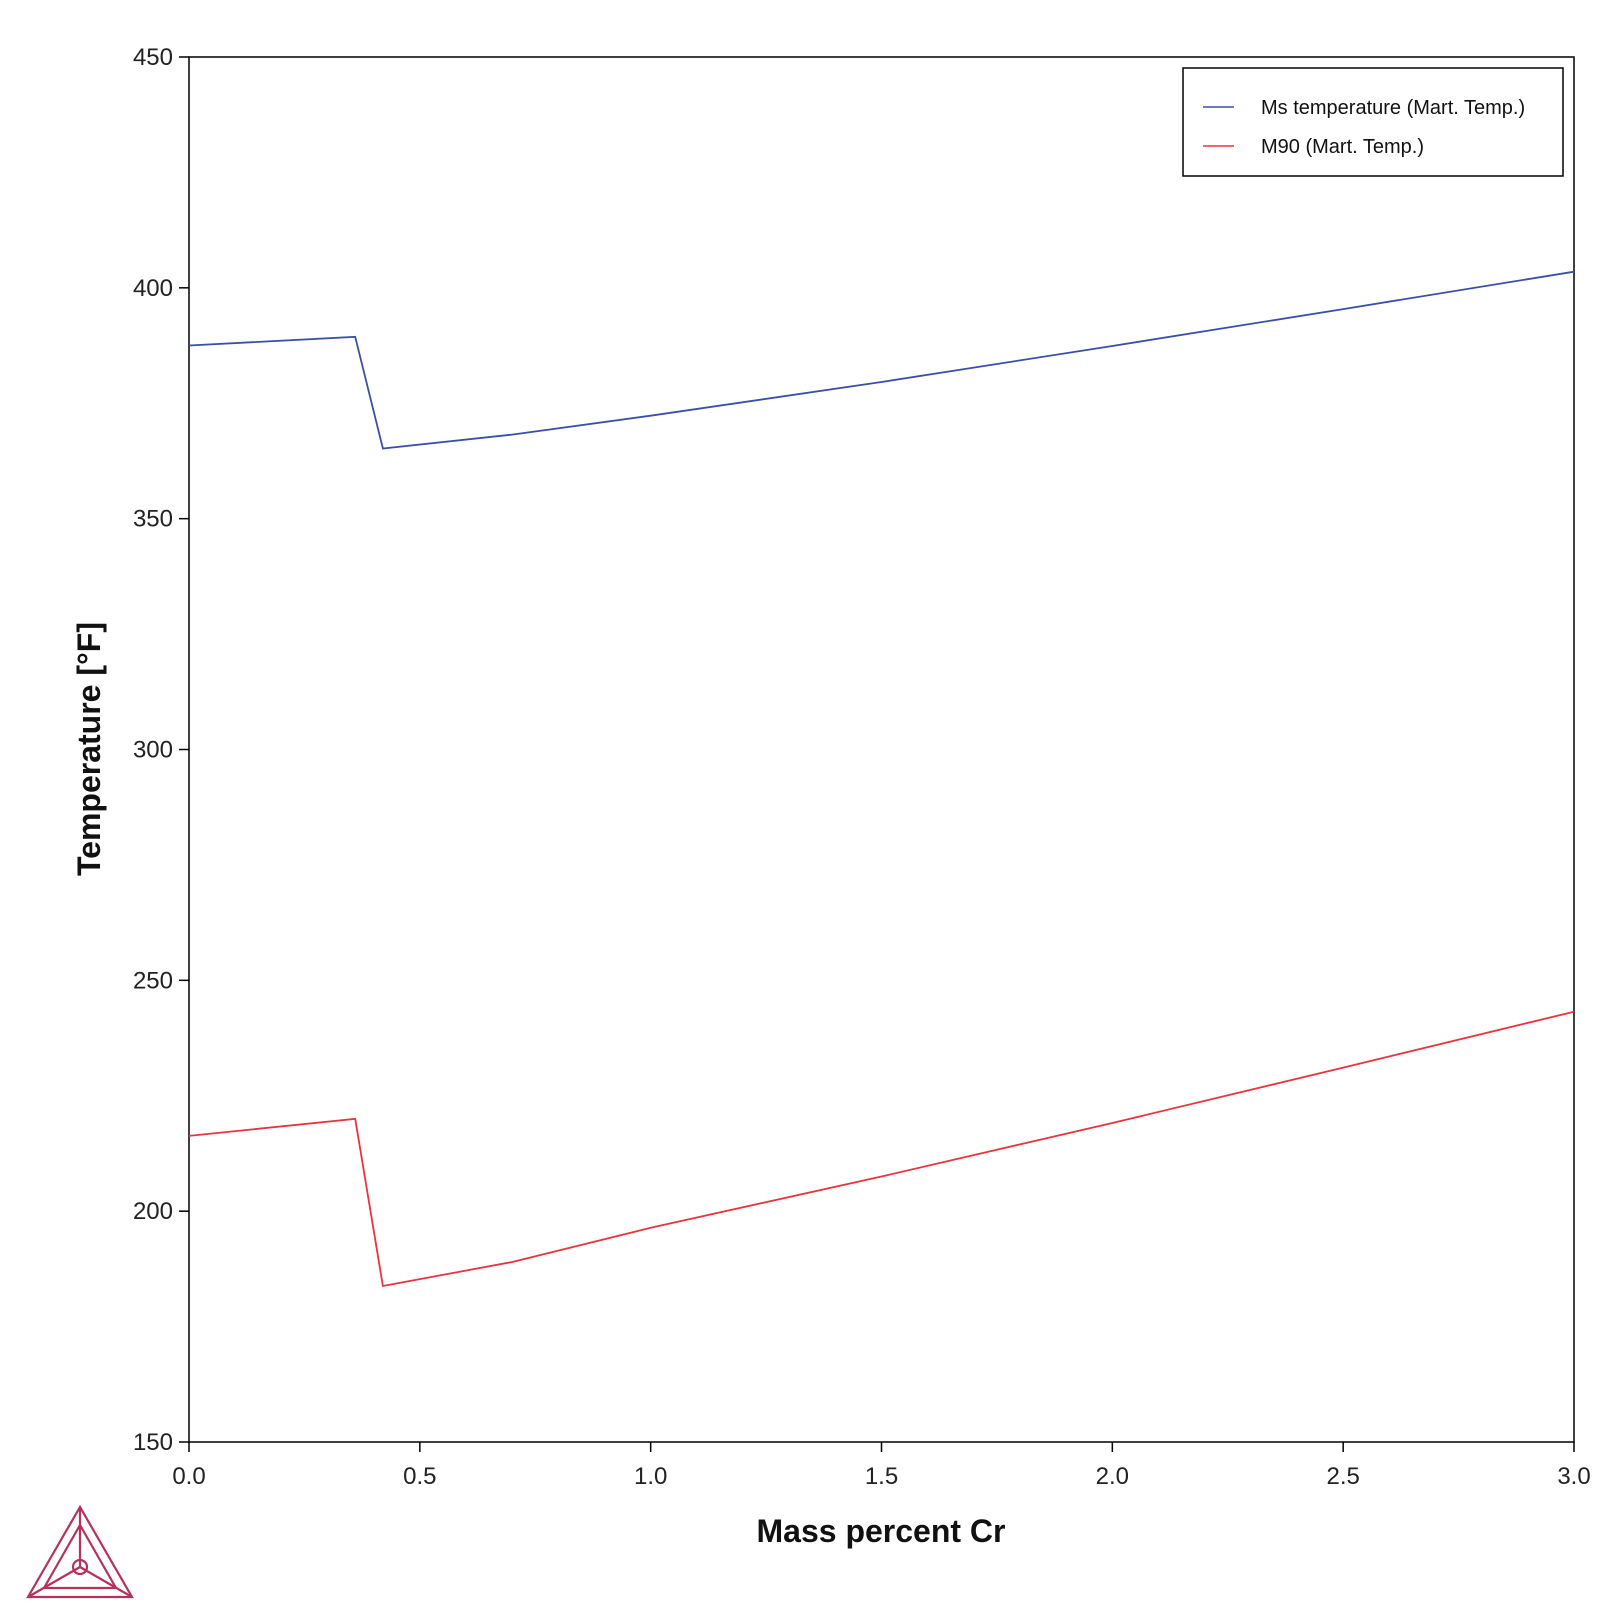 This screenshot has height=1610, width=1610. Describe the element at coordinates (80, 1551) in the screenshot. I see `thermo-calc-logo` at that location.